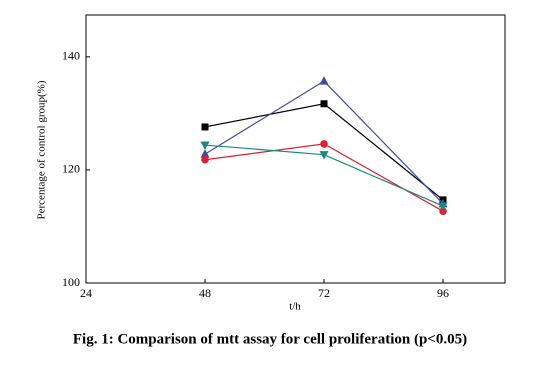 Image resolution: width=544 pixels, height=367 pixels. Describe the element at coordinates (71, 282) in the screenshot. I see `y-tick-label: 100` at that location.